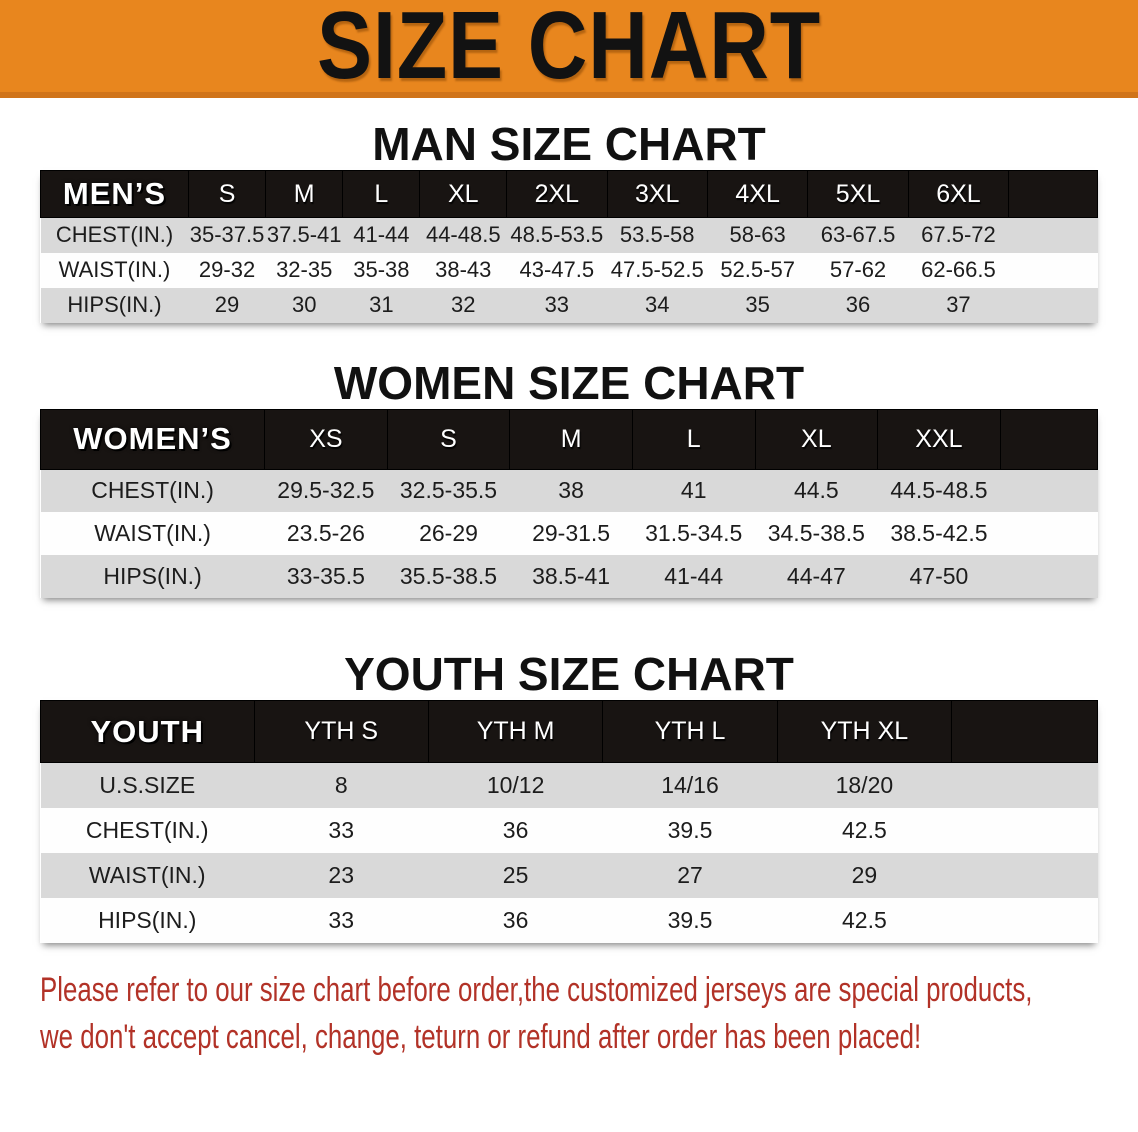 The height and width of the screenshot is (1132, 1138). I want to click on size-value-cell: 23, so click(341, 875).